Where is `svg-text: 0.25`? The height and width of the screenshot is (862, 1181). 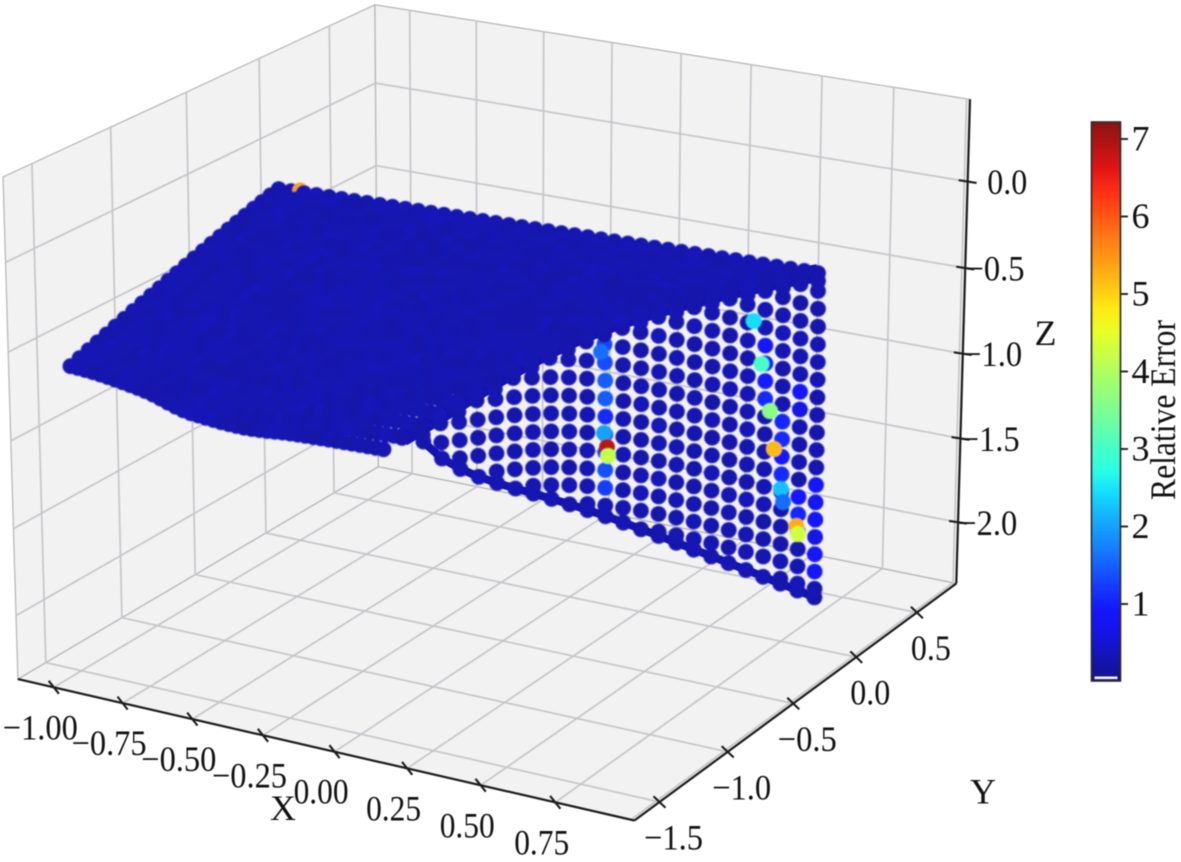 svg-text: 0.25 is located at coordinates (393, 808).